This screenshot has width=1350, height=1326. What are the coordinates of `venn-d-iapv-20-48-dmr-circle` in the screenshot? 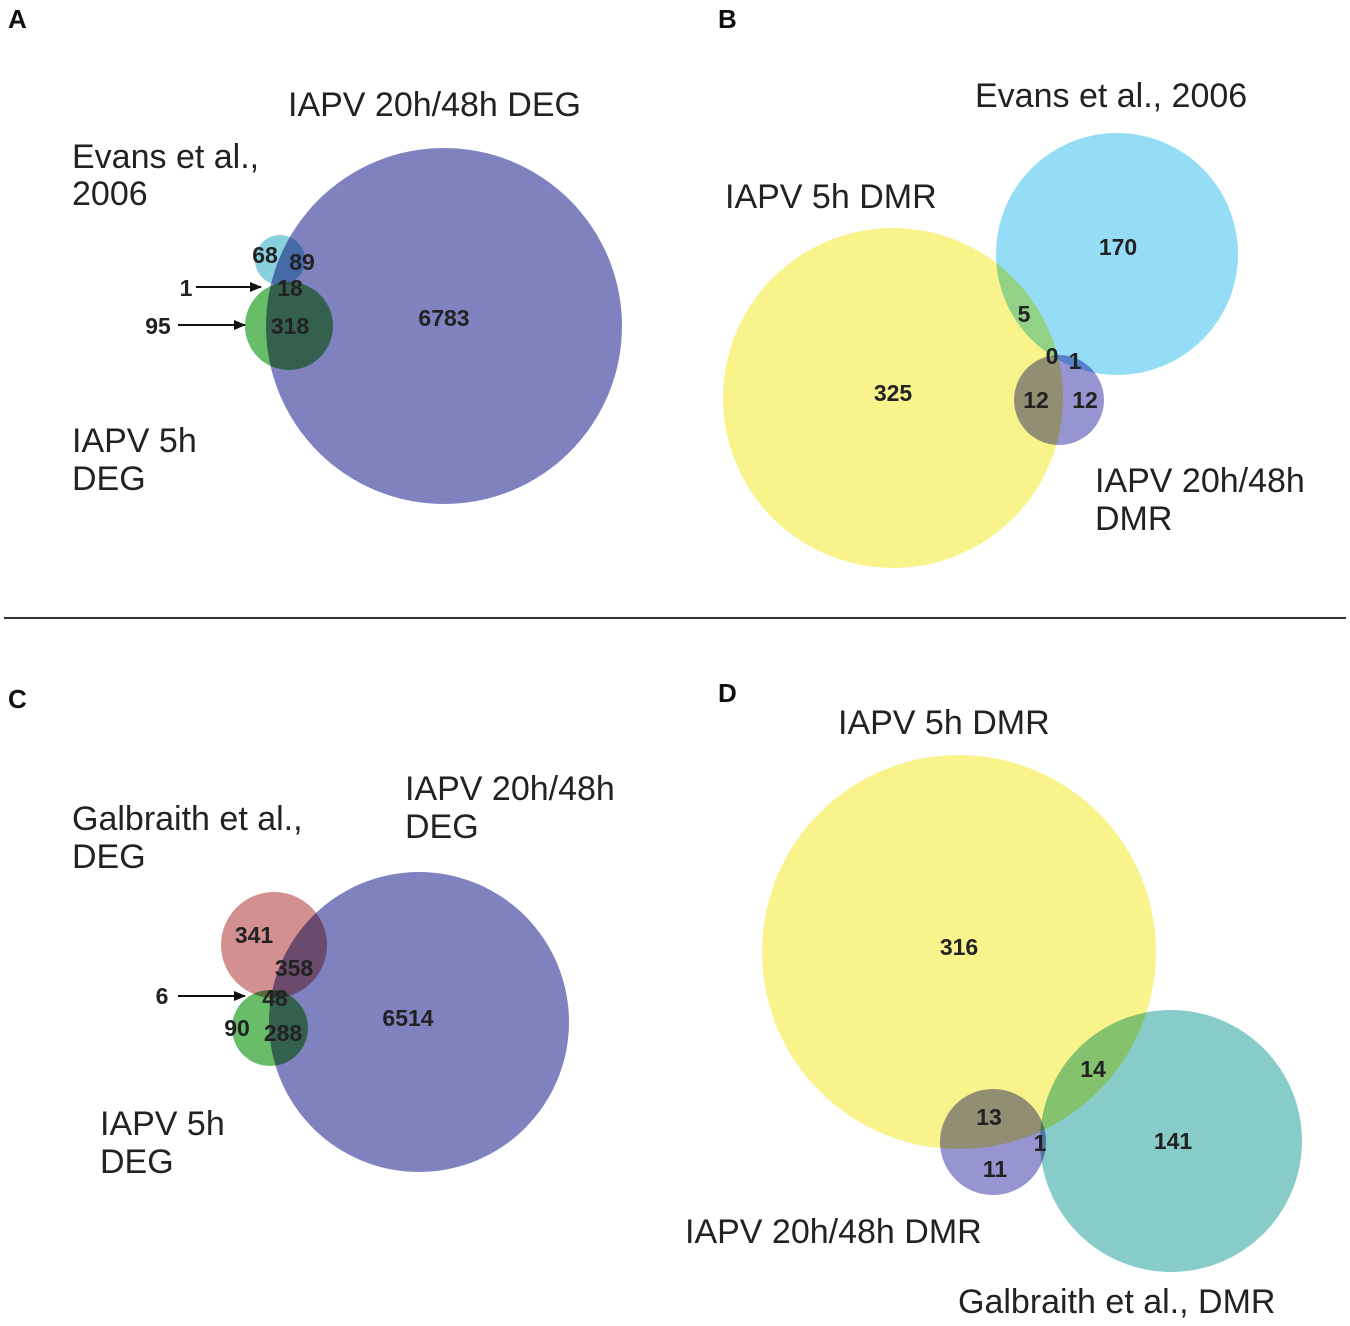 It's located at (993, 1142).